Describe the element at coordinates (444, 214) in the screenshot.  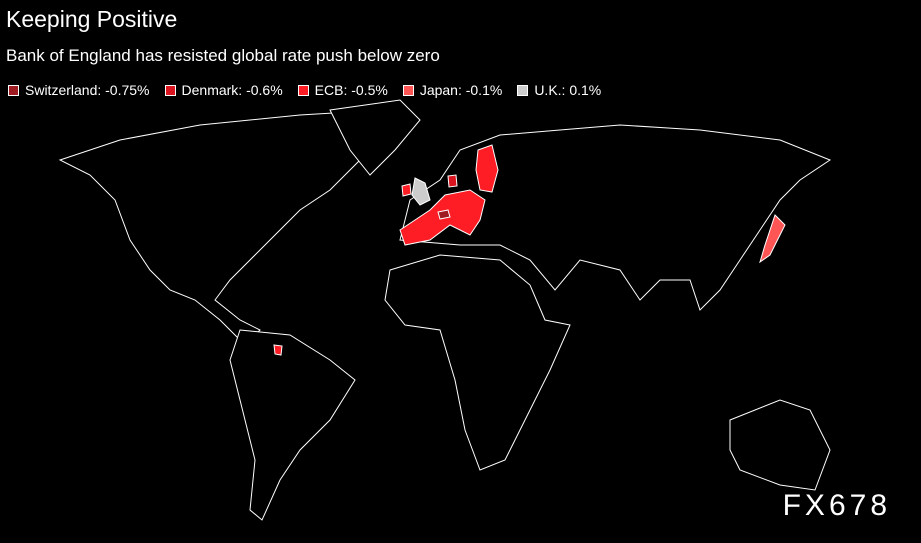
I see `switzerland` at that location.